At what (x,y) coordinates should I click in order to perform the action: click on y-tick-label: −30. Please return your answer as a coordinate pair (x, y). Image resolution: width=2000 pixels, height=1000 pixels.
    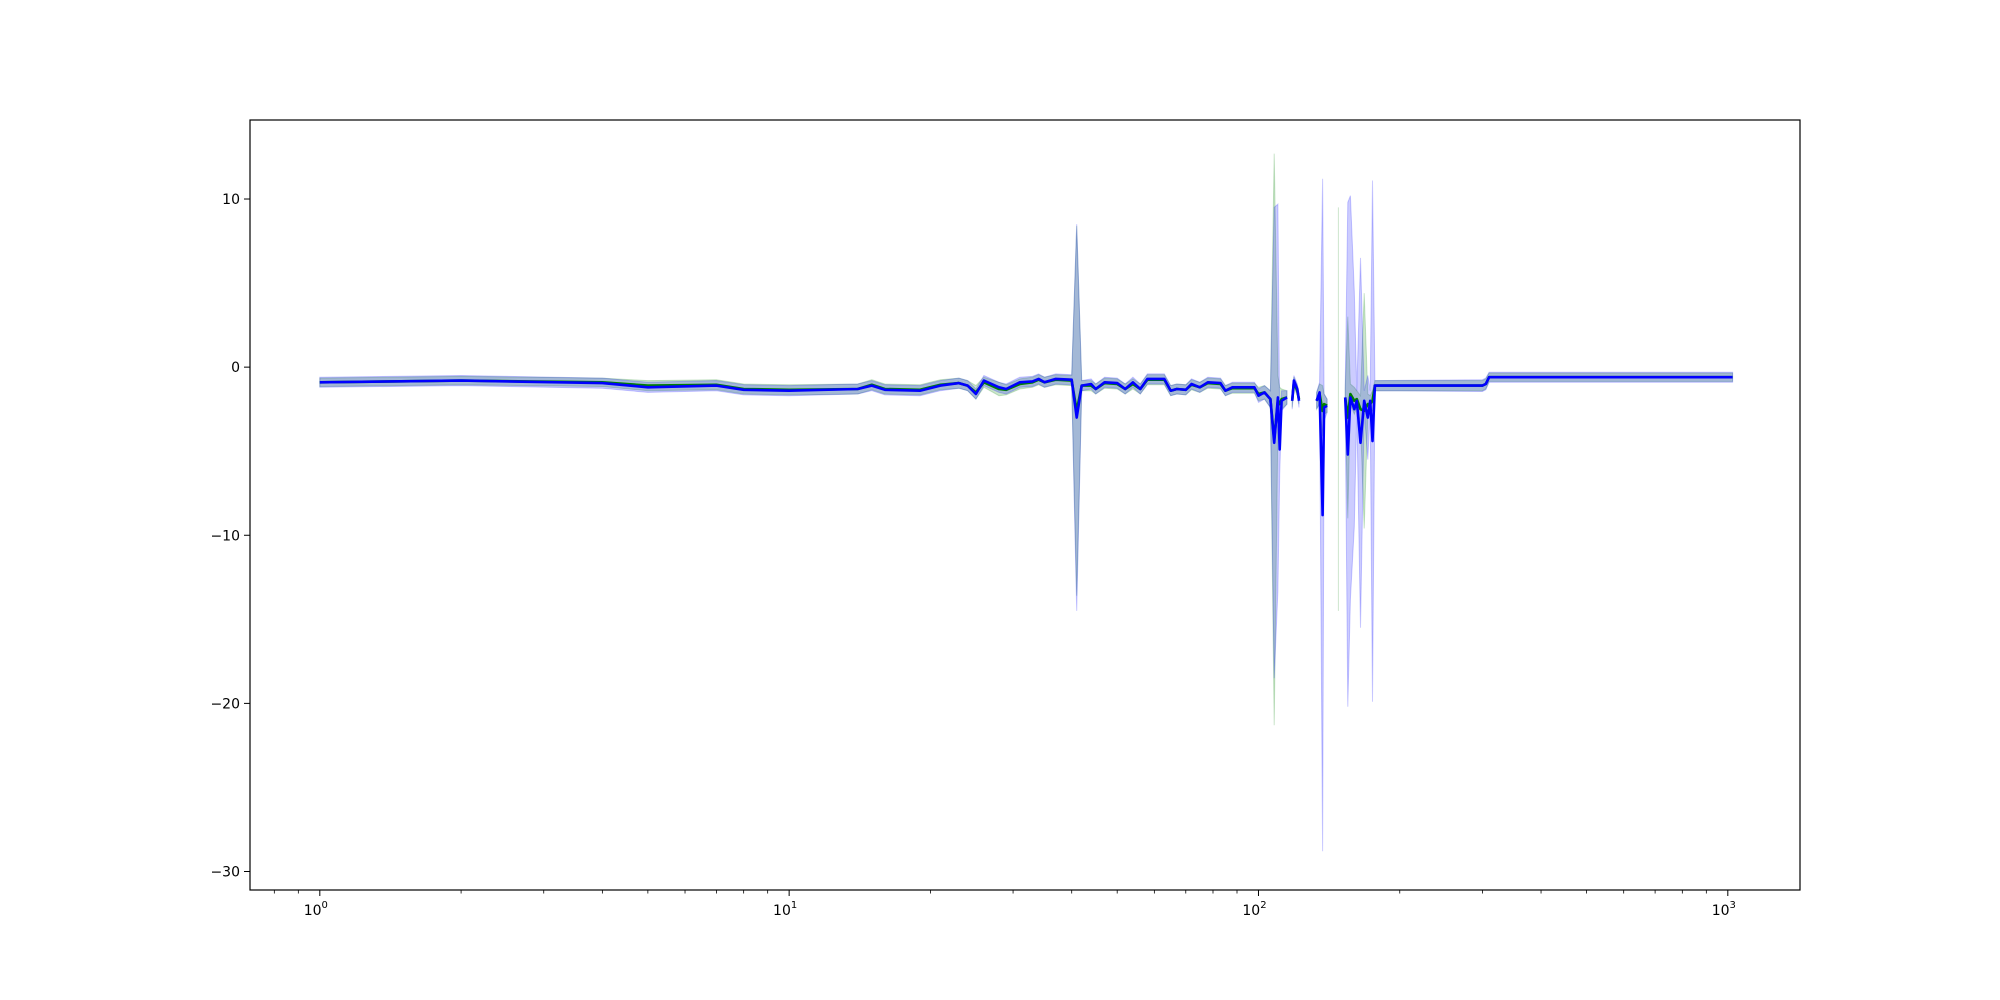
    Looking at the image, I should click on (225, 873).